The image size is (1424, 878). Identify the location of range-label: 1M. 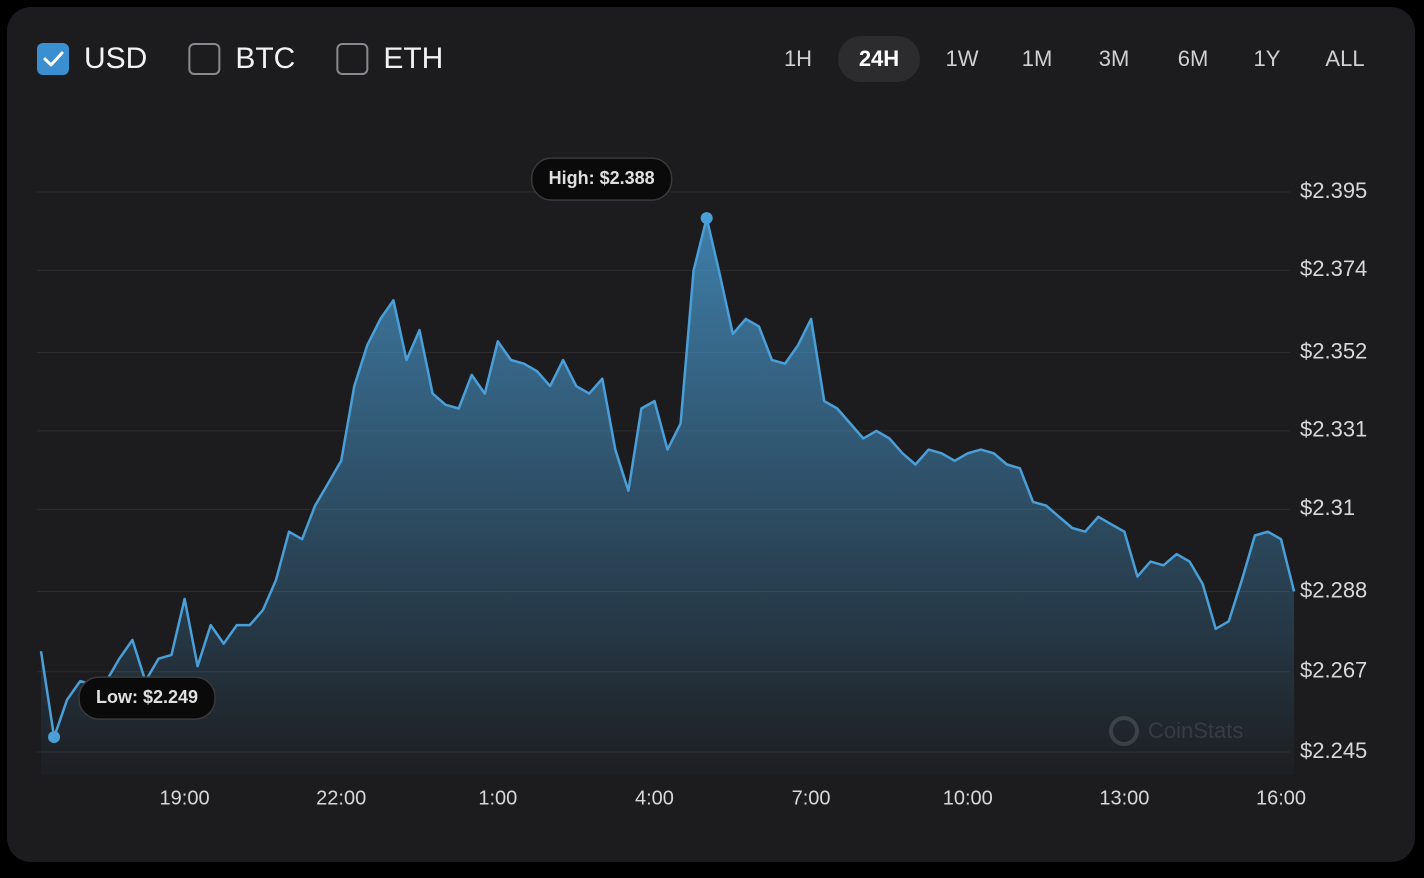
(1037, 58).